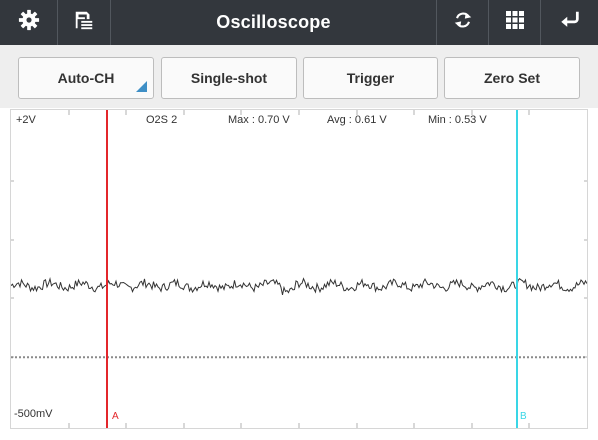  Describe the element at coordinates (512, 78) in the screenshot. I see `zero-set-button: Zero Set` at that location.